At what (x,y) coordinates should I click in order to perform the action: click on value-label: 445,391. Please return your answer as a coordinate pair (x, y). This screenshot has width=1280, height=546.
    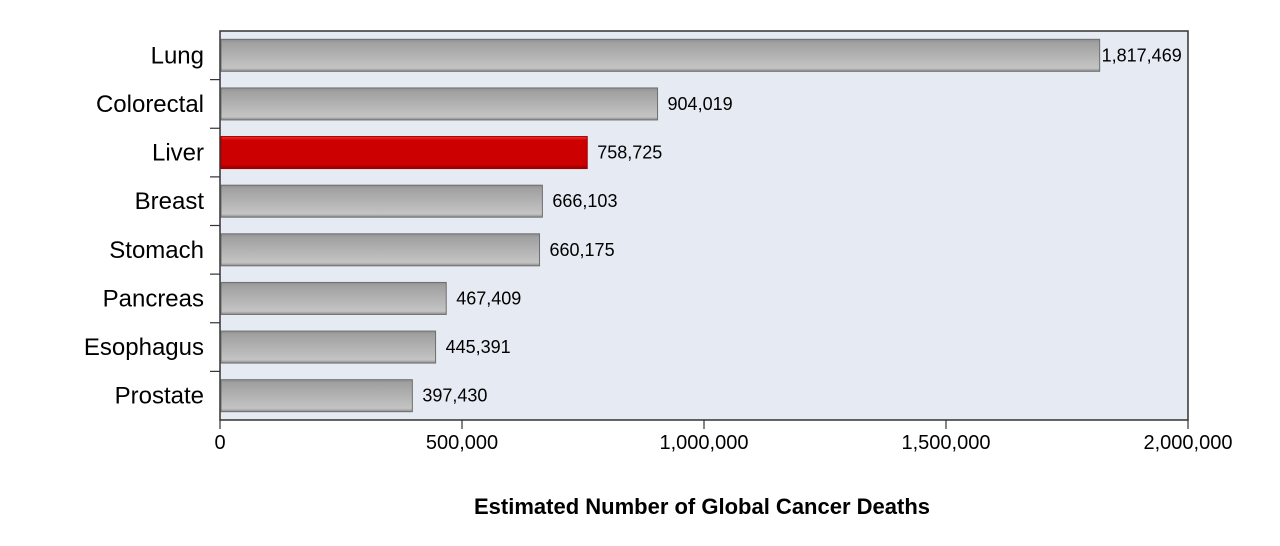
    Looking at the image, I should click on (478, 347).